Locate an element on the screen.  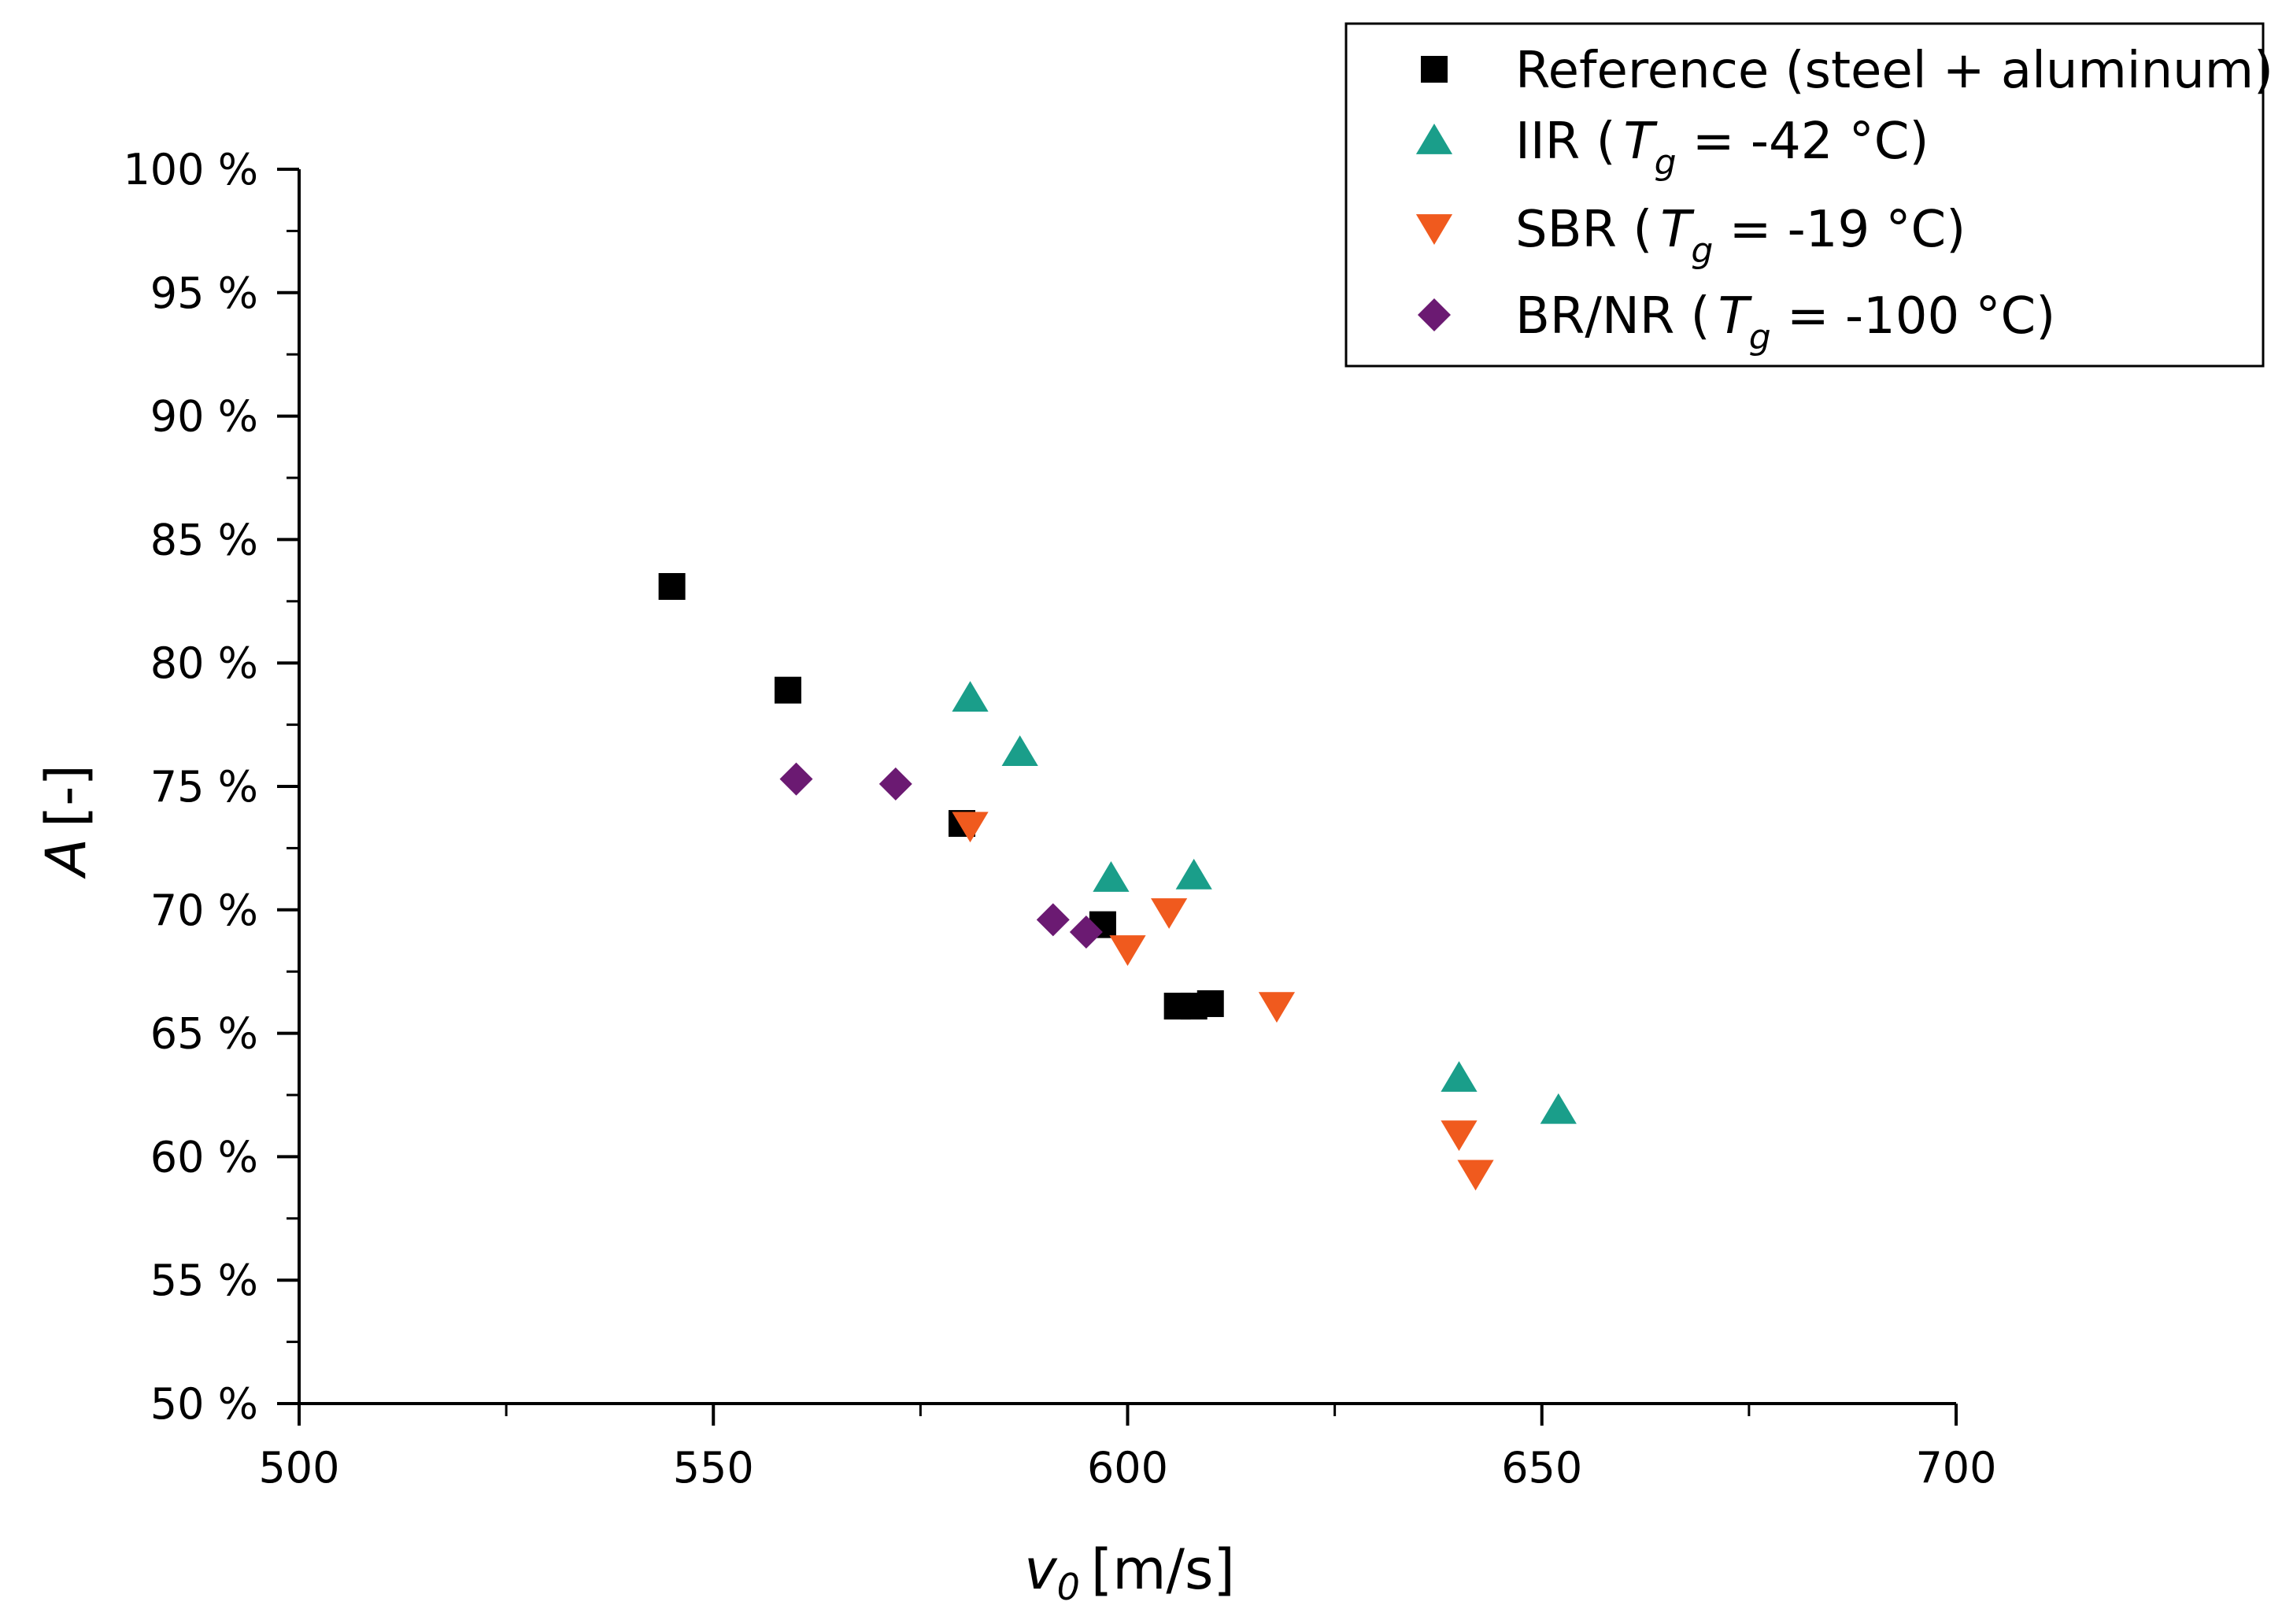
y-tick-label: 85 % is located at coordinates (204, 539).